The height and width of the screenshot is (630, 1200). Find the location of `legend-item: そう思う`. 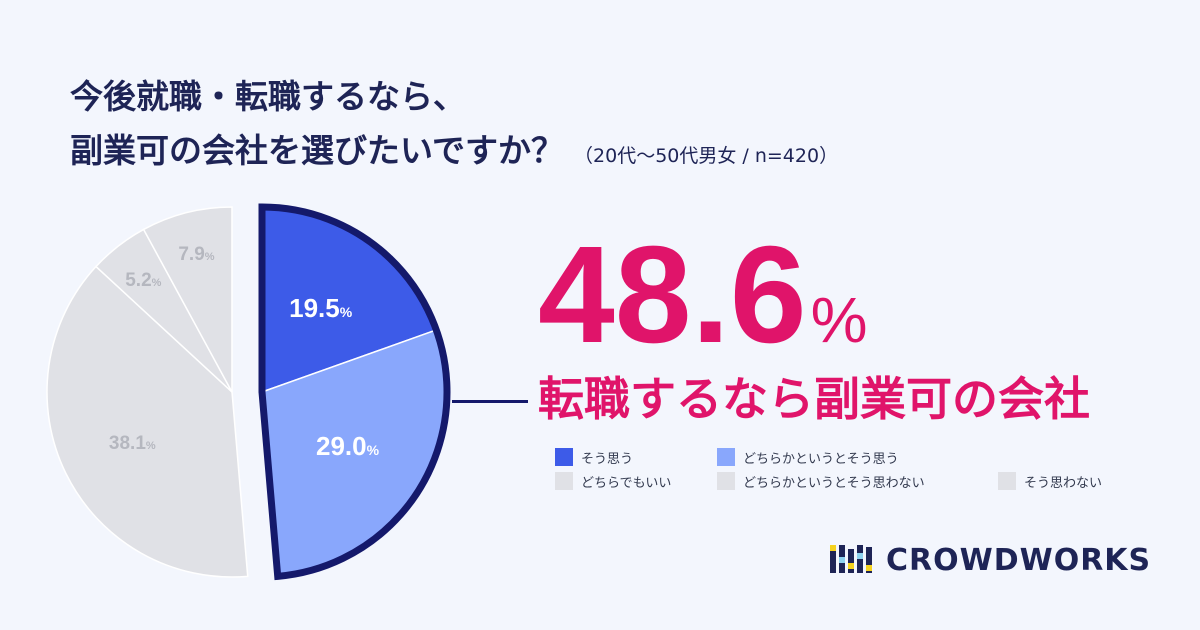

legend-item: そう思う is located at coordinates (594, 457).